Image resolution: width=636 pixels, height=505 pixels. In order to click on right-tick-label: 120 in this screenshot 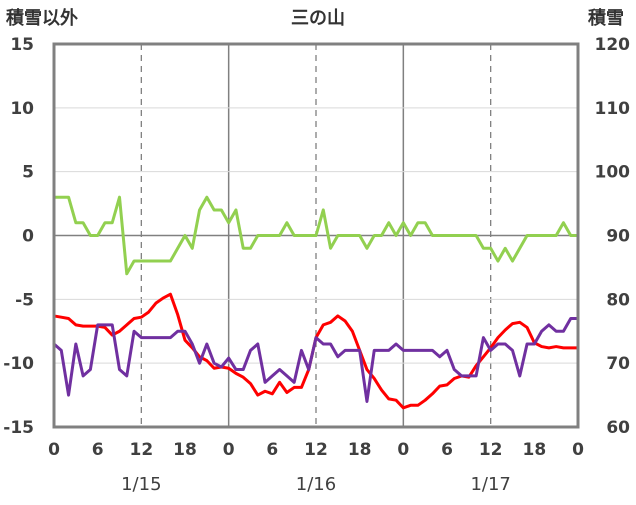, I will do `click(613, 45)`.